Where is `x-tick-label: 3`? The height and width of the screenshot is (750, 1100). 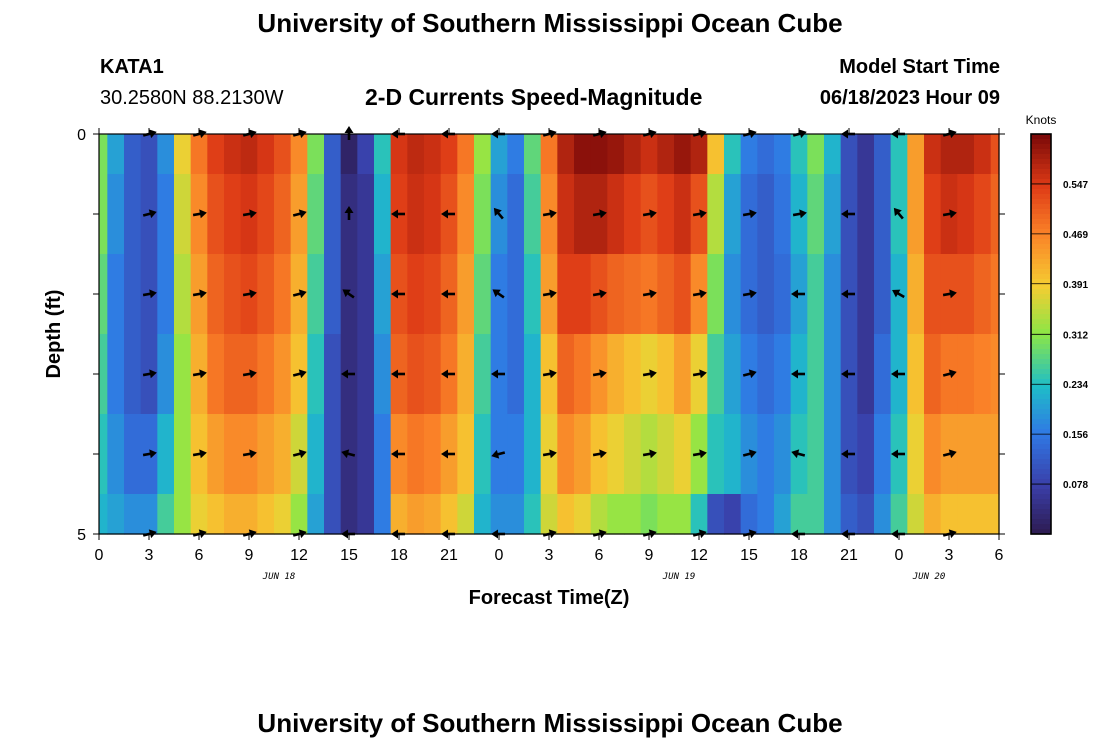 x-tick-label: 3 is located at coordinates (149, 555).